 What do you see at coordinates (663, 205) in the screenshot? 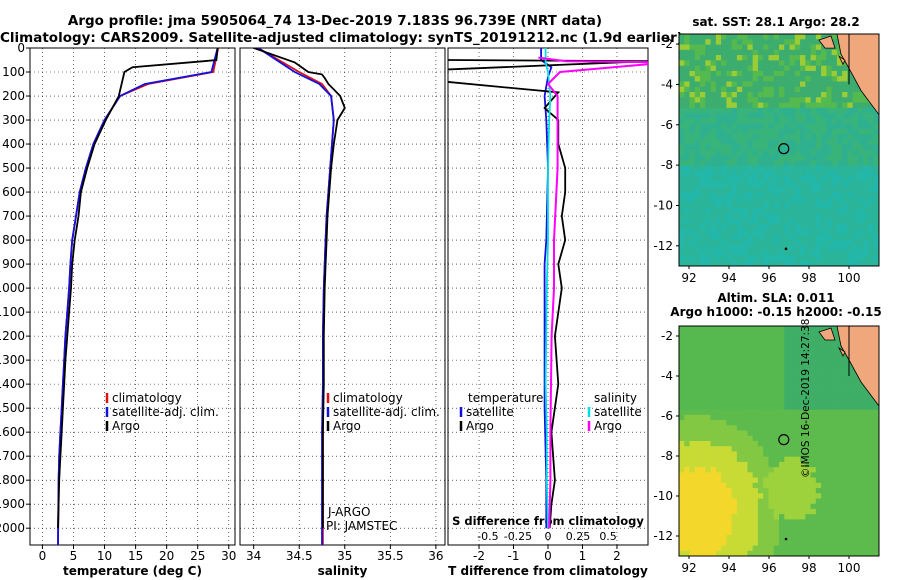
I see `map-lat-label: -10` at bounding box center [663, 205].